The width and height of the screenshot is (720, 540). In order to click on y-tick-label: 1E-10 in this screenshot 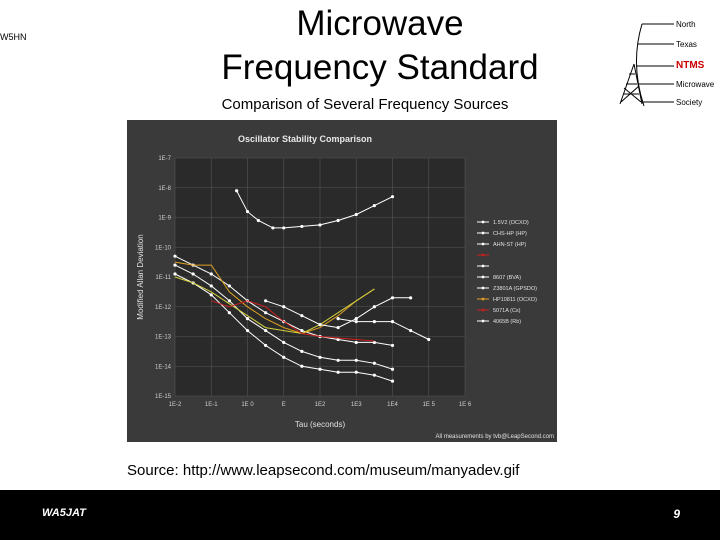, I will do `click(163, 248)`.